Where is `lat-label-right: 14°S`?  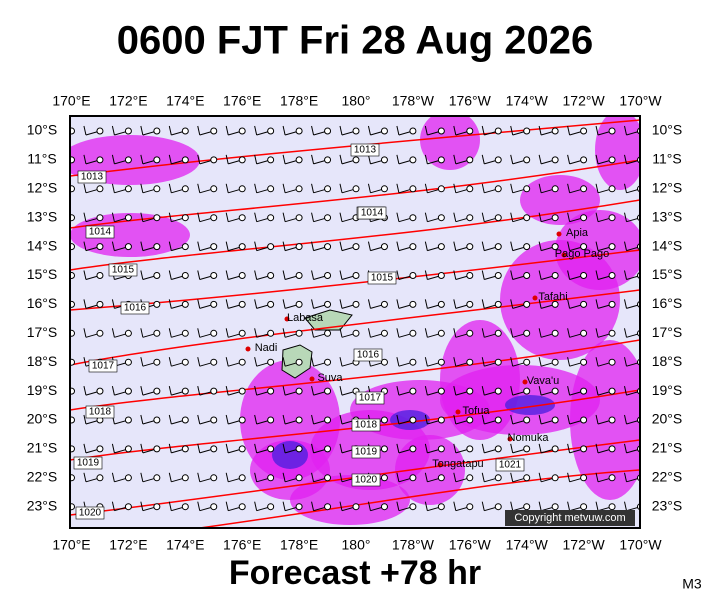 lat-label-right: 14°S is located at coordinates (667, 245).